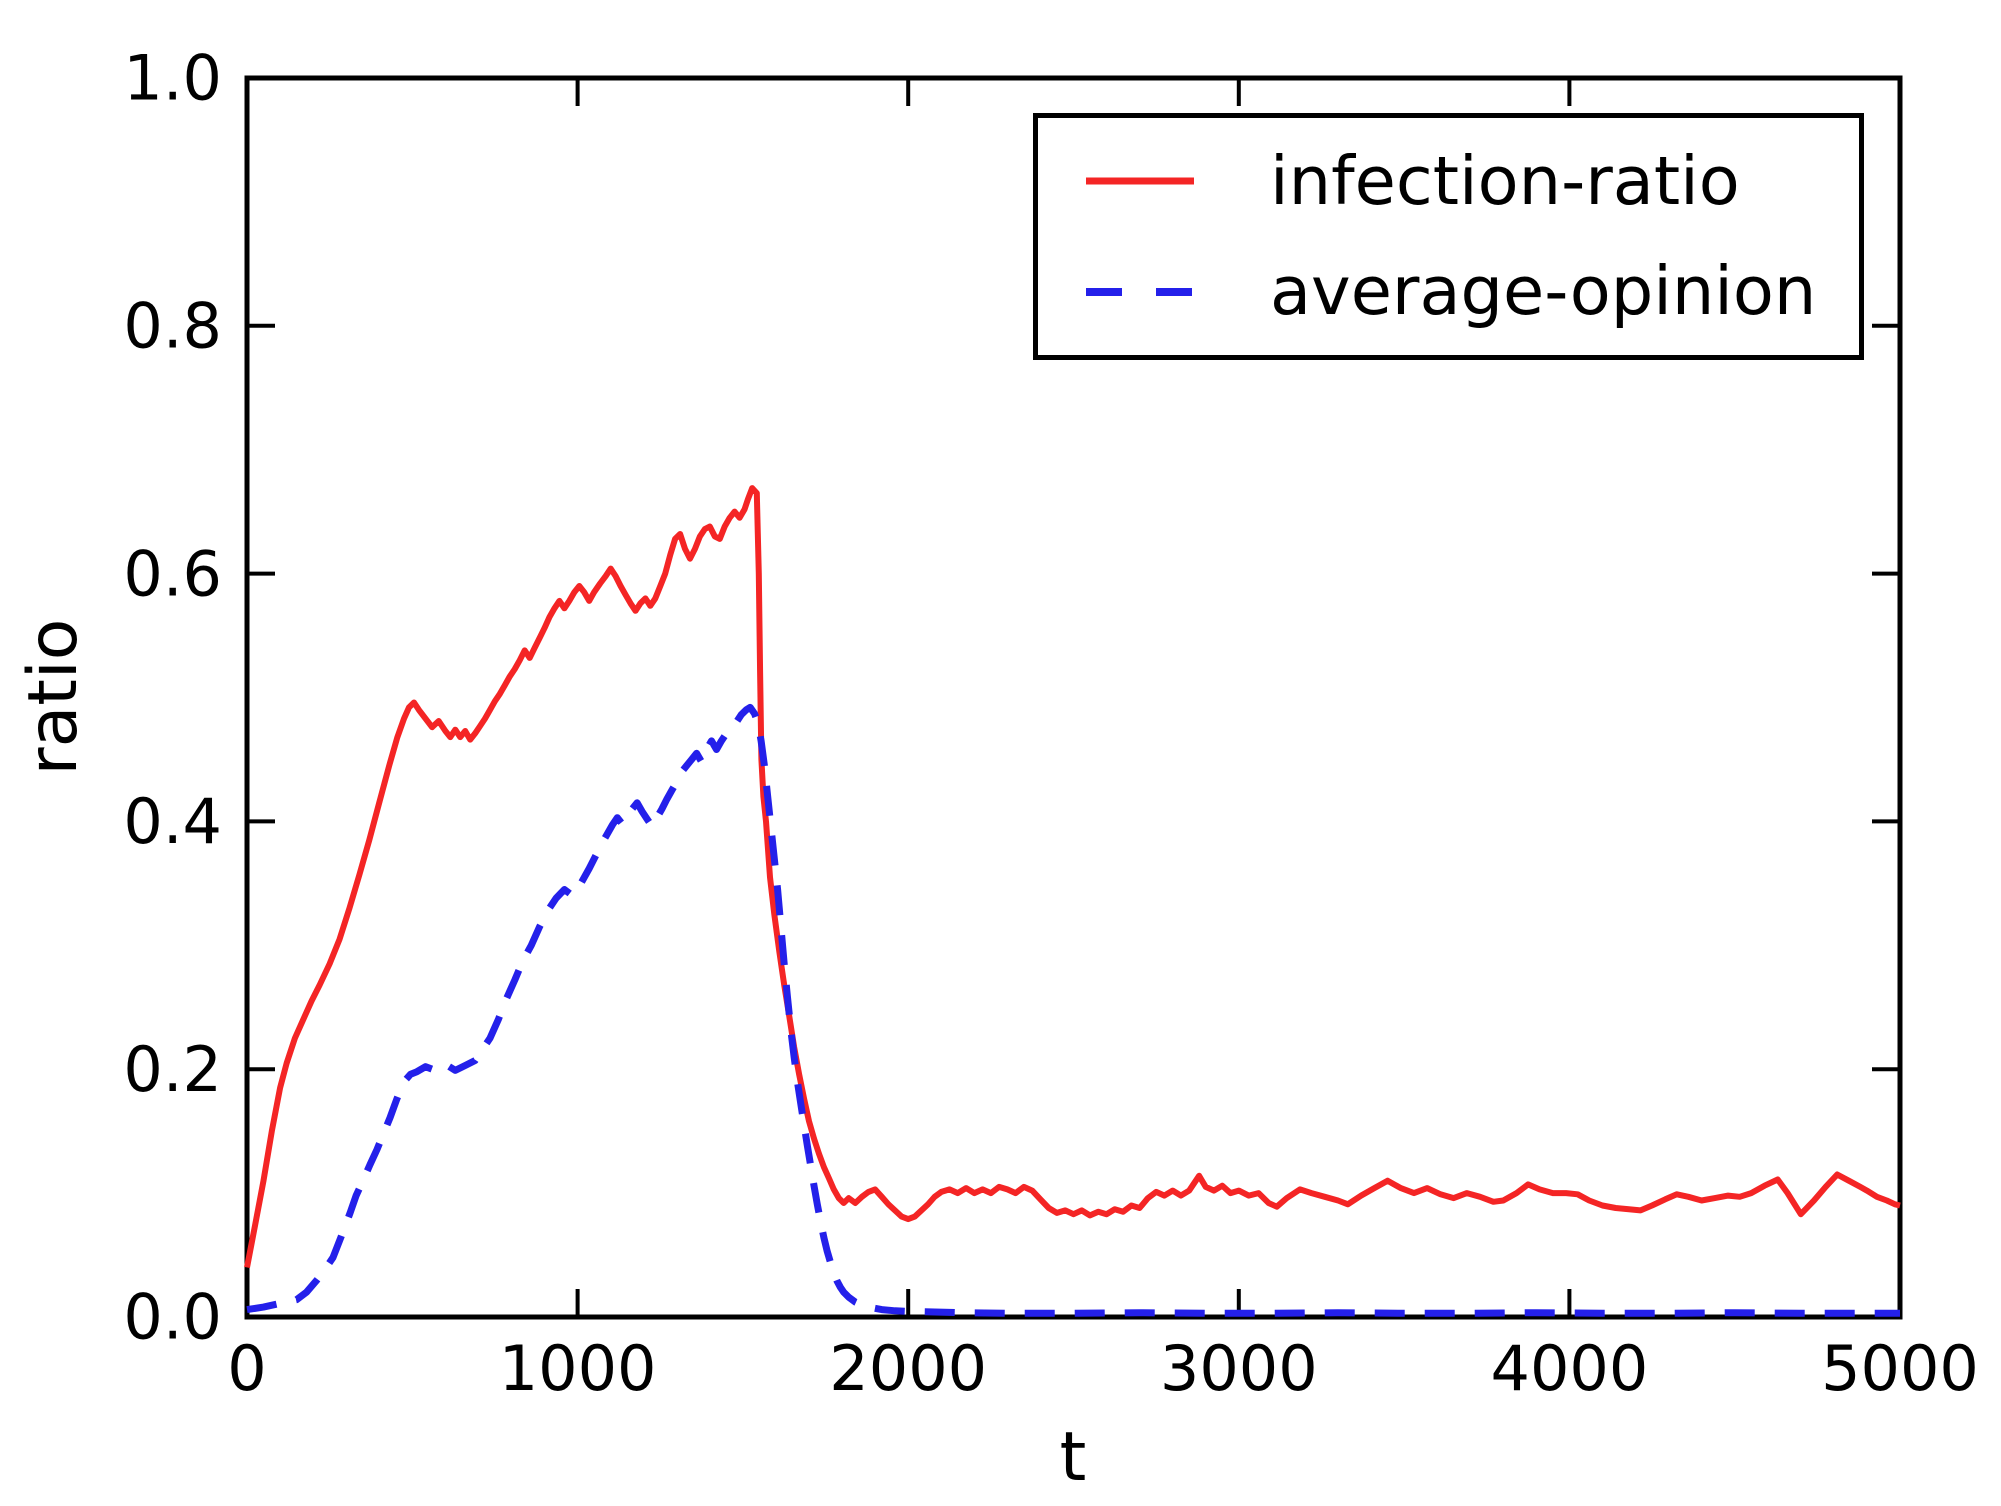 The image size is (2001, 1506). Describe the element at coordinates (1900, 1368) in the screenshot. I see `x-tick-label: 5000` at that location.